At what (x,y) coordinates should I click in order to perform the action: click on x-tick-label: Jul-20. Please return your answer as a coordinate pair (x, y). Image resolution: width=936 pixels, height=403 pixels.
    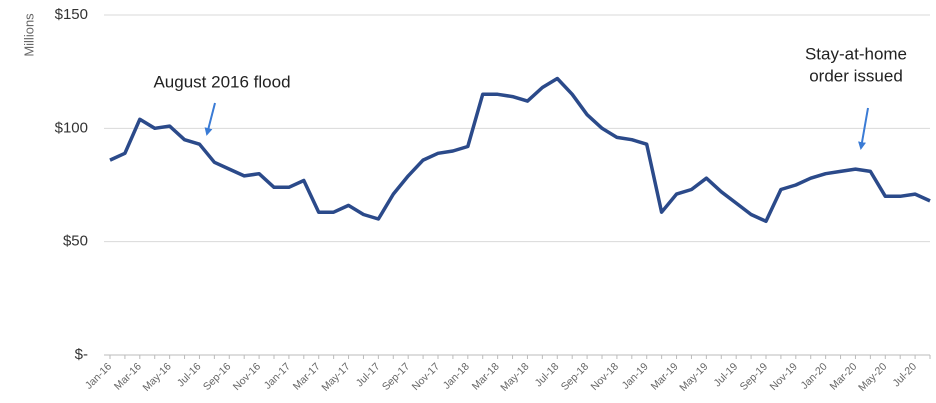
    Looking at the image, I should click on (904, 374).